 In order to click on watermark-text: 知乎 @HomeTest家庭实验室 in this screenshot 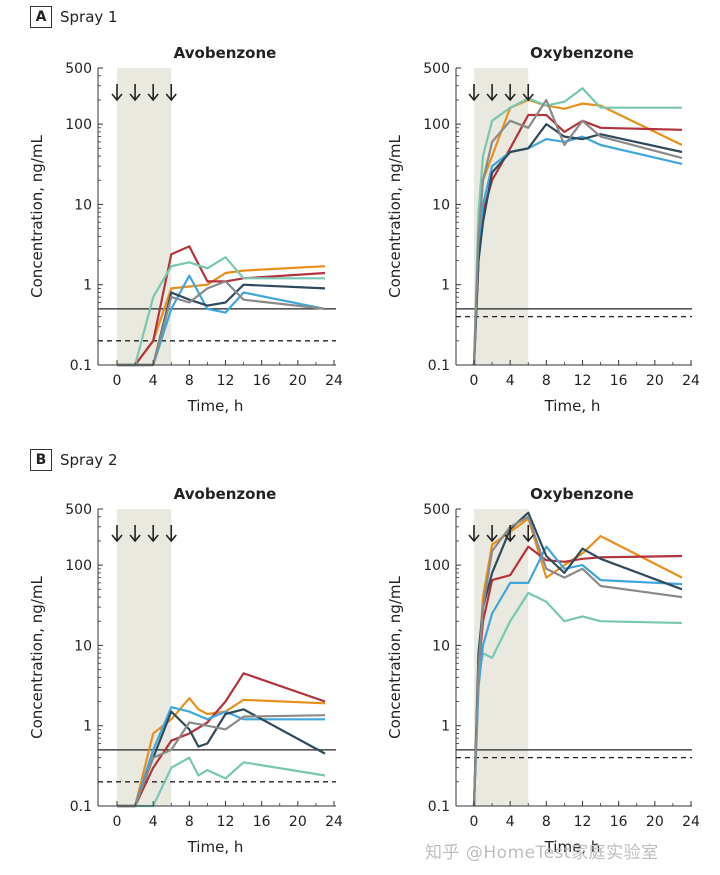, I will do `click(542, 853)`.